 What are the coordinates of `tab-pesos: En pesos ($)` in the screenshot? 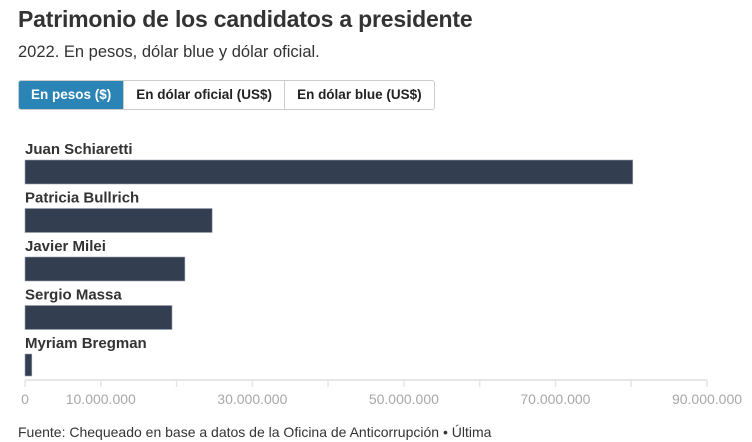 It's located at (71, 95).